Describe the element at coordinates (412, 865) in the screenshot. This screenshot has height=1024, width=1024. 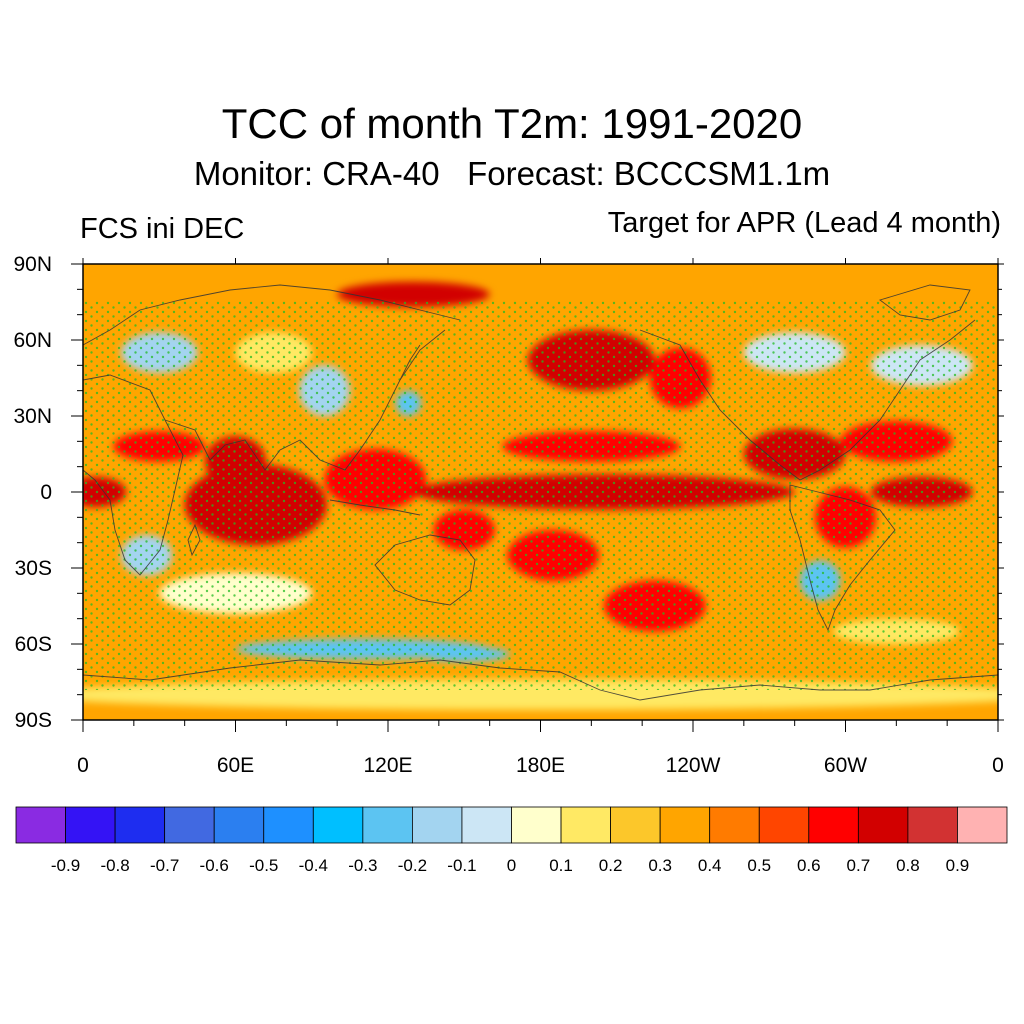
I see `colorbar-label: -0.2` at that location.